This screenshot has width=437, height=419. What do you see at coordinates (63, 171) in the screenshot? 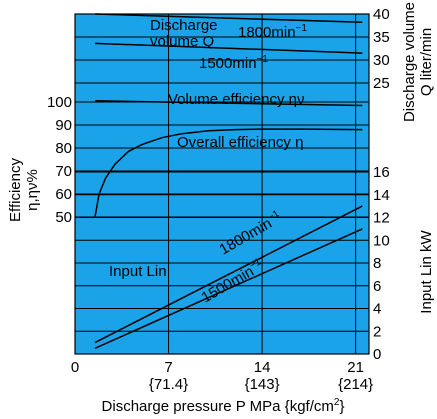
I see `left-tick-label-2: 70` at bounding box center [63, 171].